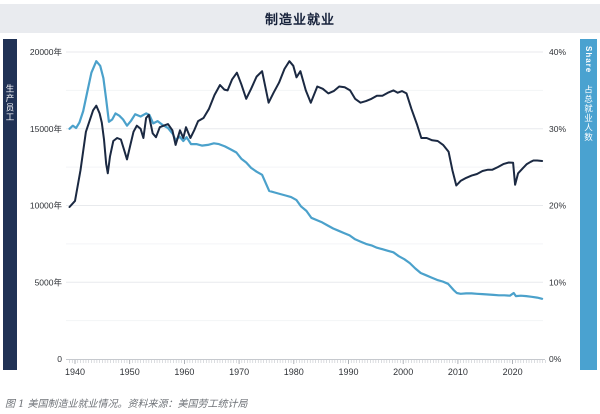 This screenshot has width=600, height=414. I want to click on left-axis-label-bar: 生产员工, so click(10, 204).